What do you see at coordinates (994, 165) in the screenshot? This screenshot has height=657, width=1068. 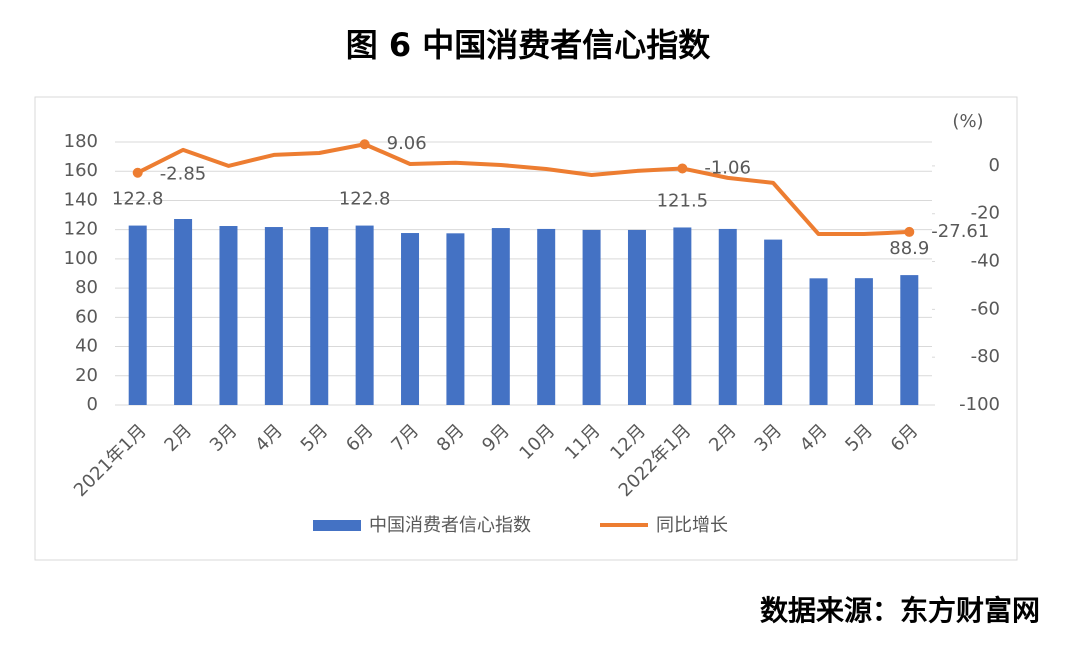 I see `y2-tick-label: 0` at bounding box center [994, 165].